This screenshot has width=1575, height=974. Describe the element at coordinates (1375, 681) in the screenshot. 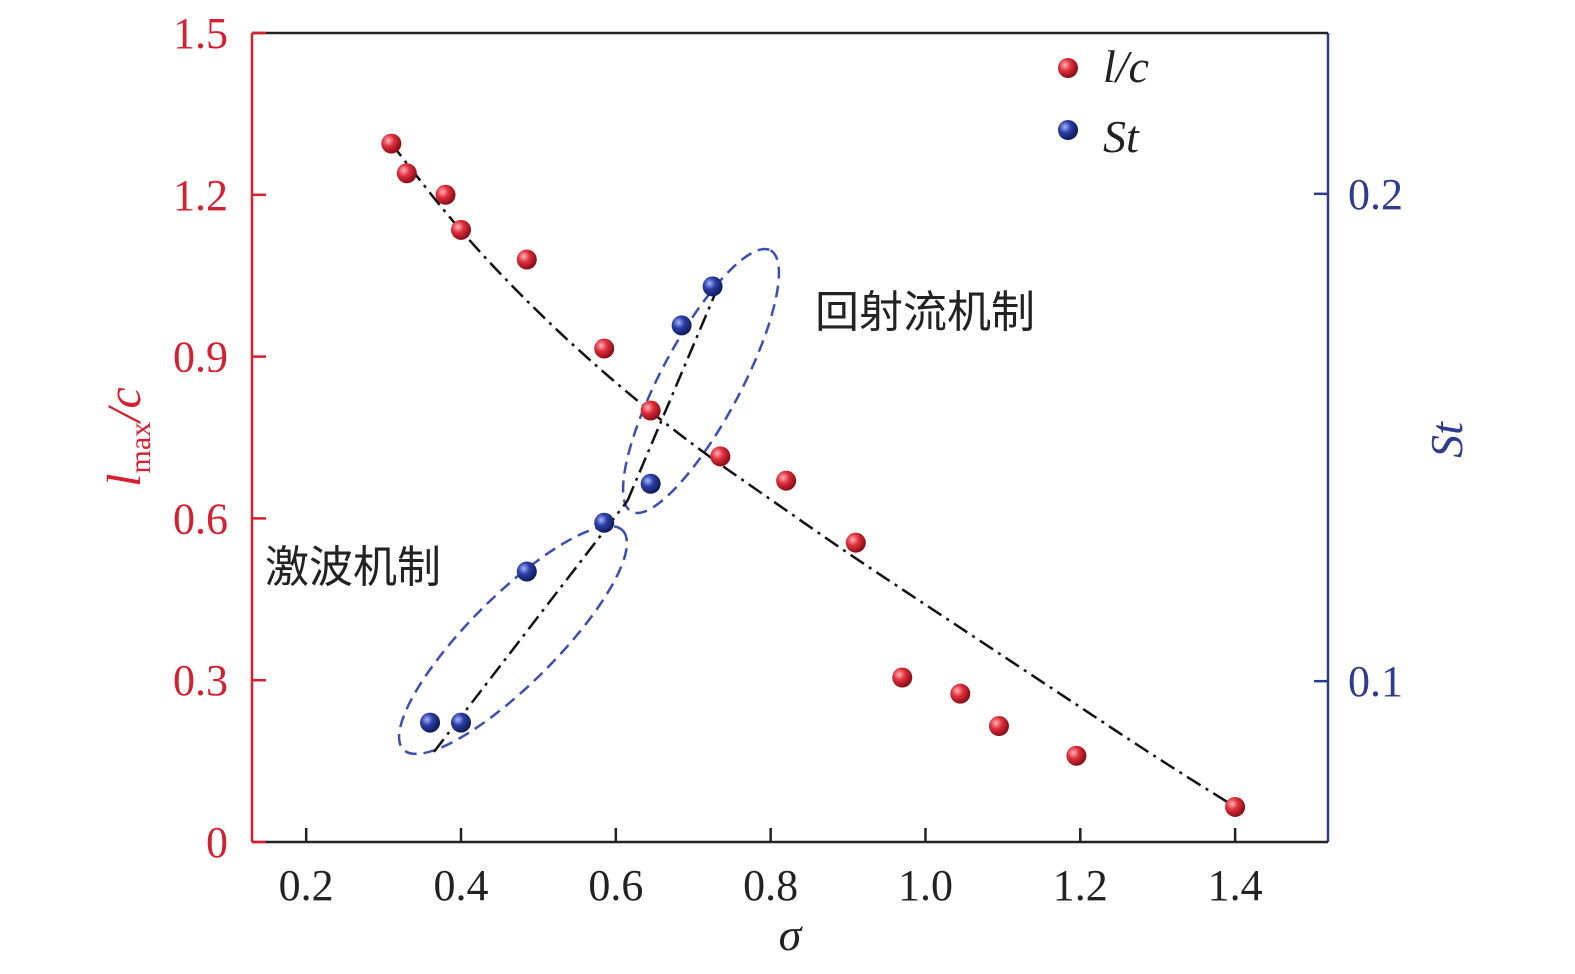

I see `y-right-tick-label: 0.1` at that location.